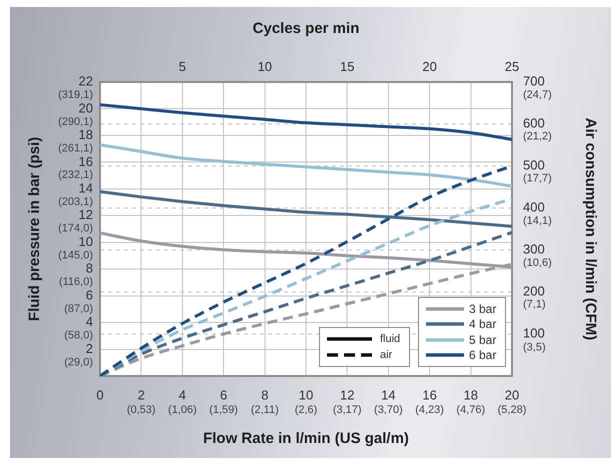 Image resolution: width=611 pixels, height=460 pixels. What do you see at coordinates (482, 324) in the screenshot?
I see `legend-label: 4 bar` at bounding box center [482, 324].